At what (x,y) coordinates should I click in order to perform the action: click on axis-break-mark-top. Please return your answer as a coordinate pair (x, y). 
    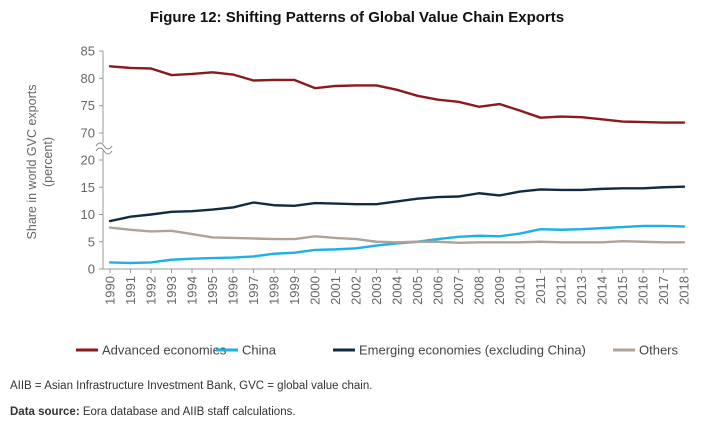
    Looking at the image, I should click on (104, 146).